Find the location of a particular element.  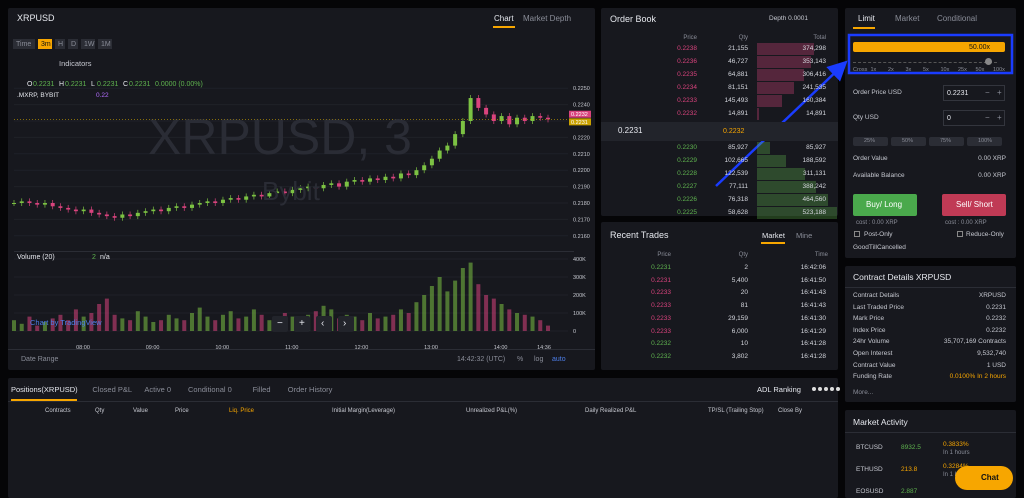

input-value: 0.2231 is located at coordinates (958, 93).